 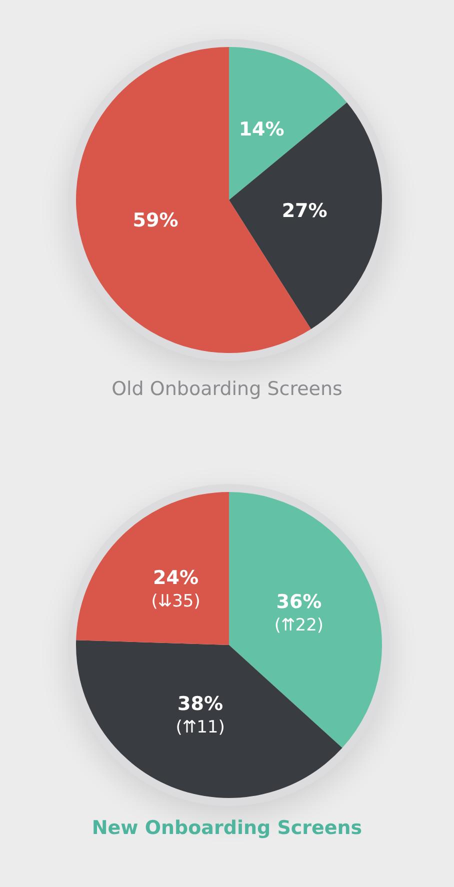 I want to click on data-label: 59%, so click(x=155, y=220).